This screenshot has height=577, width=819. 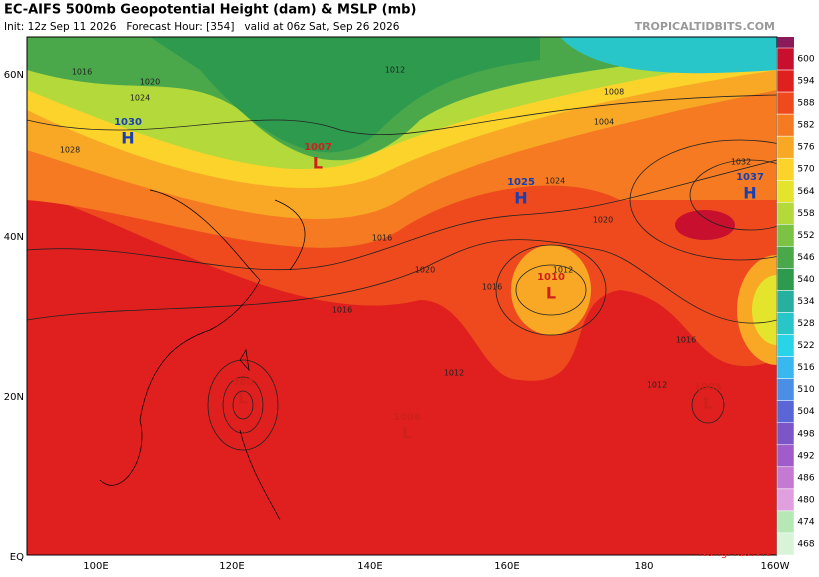 What do you see at coordinates (14, 397) in the screenshot?
I see `lat-label: 20N` at bounding box center [14, 397].